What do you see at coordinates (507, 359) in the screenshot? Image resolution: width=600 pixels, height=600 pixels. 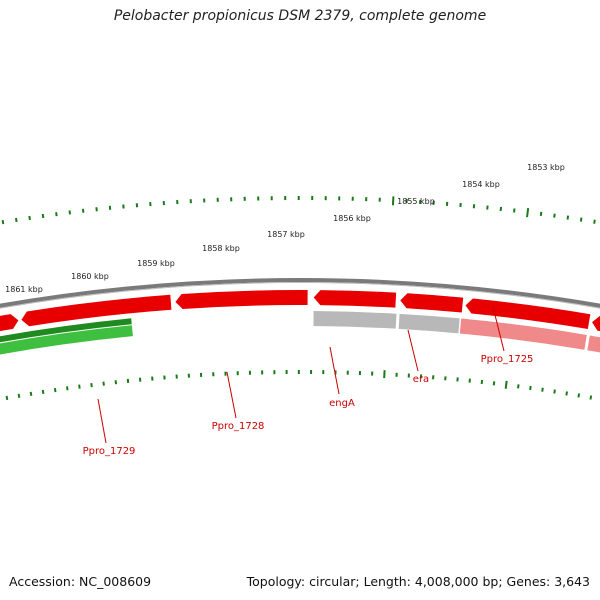 I see `gene-label: Ppro_1725` at bounding box center [507, 359].